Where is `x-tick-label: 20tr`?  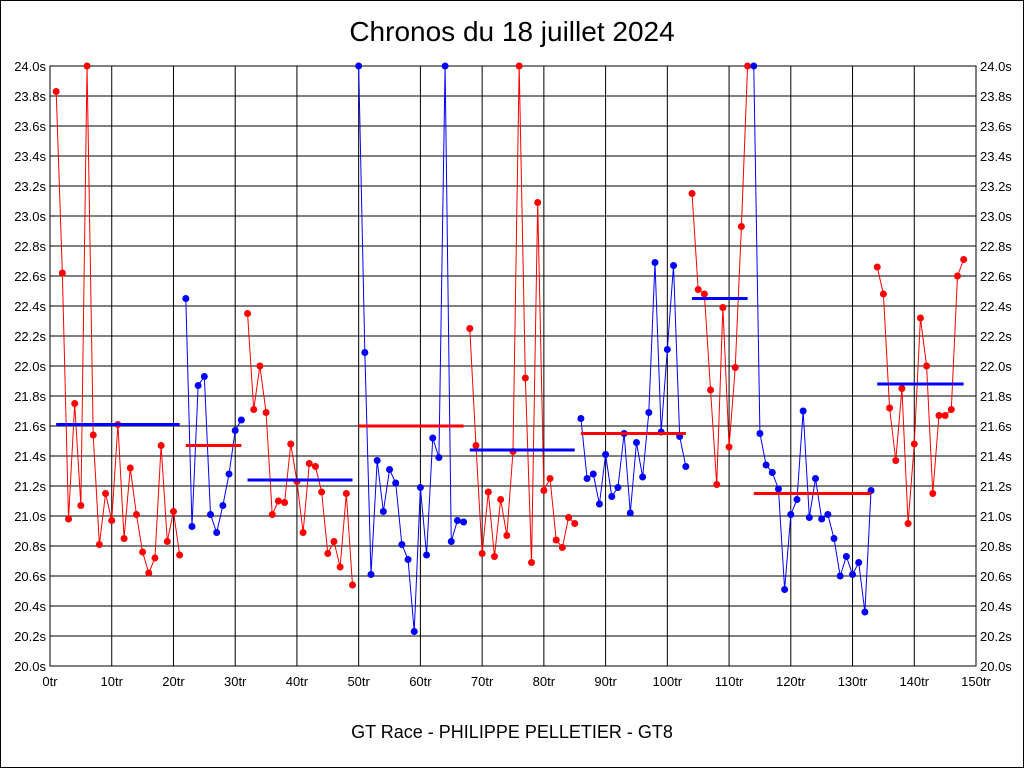
x-tick-label: 20tr is located at coordinates (173, 681).